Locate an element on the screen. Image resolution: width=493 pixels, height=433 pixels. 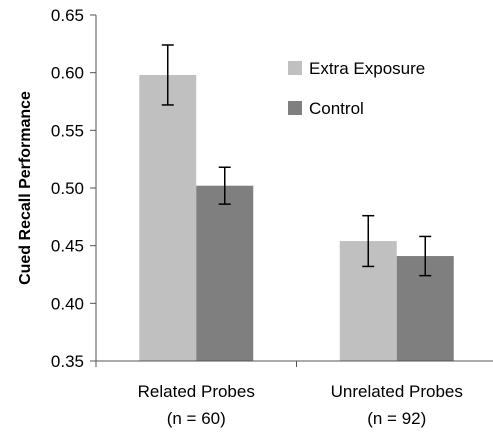
category-label: Unrelated Probes is located at coordinates (397, 391).